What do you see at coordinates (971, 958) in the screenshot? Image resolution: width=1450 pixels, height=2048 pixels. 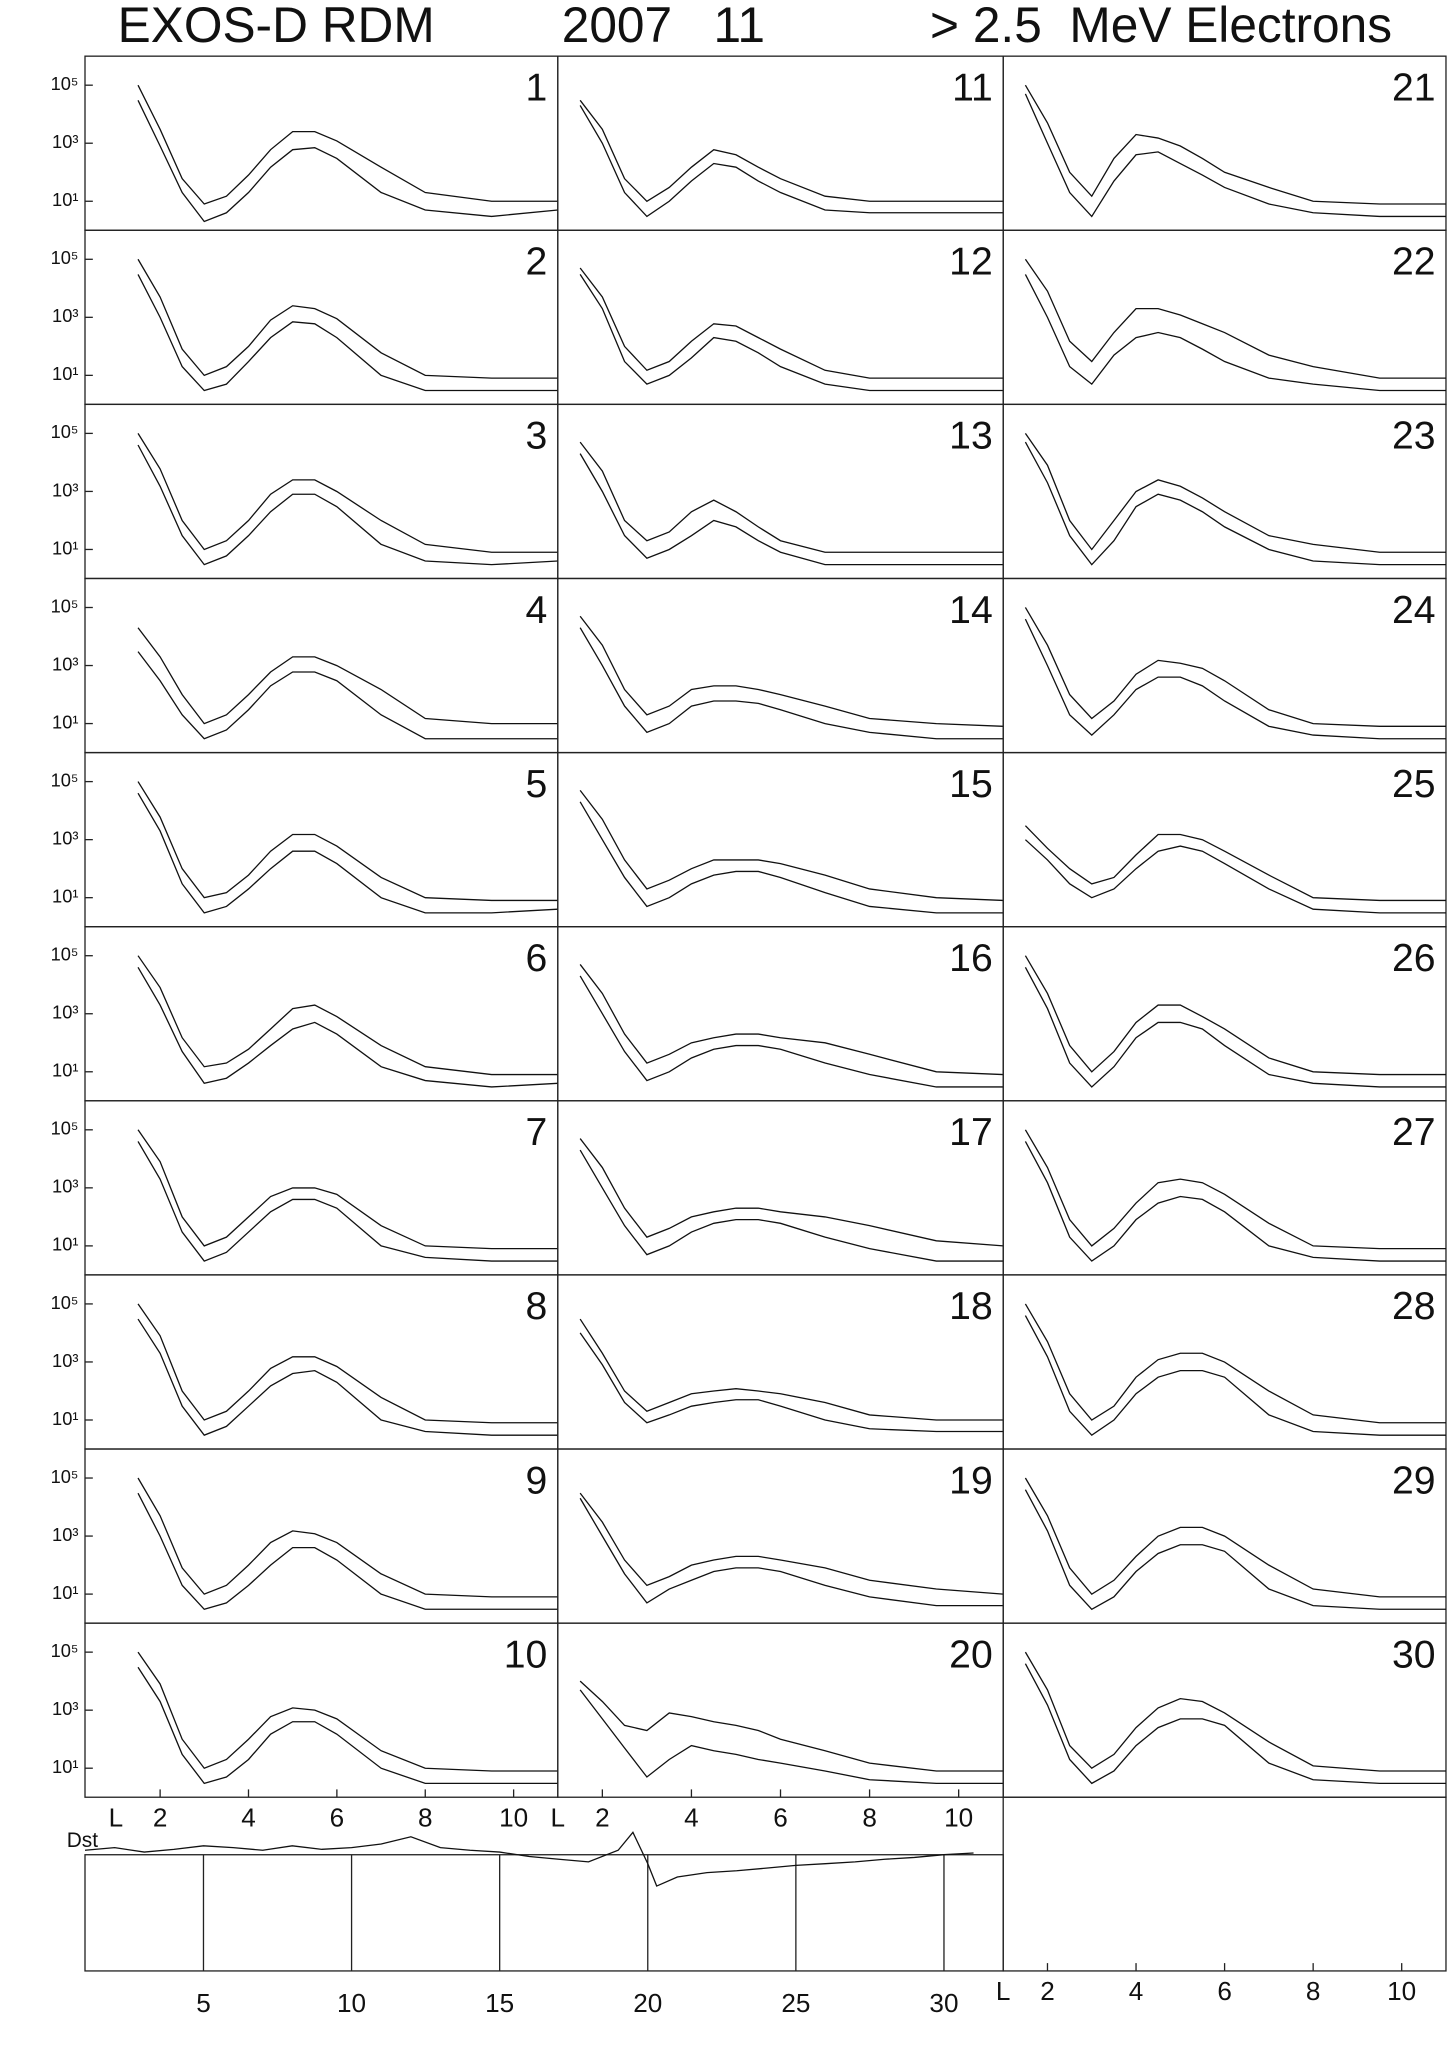 I see `day-label: 16` at bounding box center [971, 958].